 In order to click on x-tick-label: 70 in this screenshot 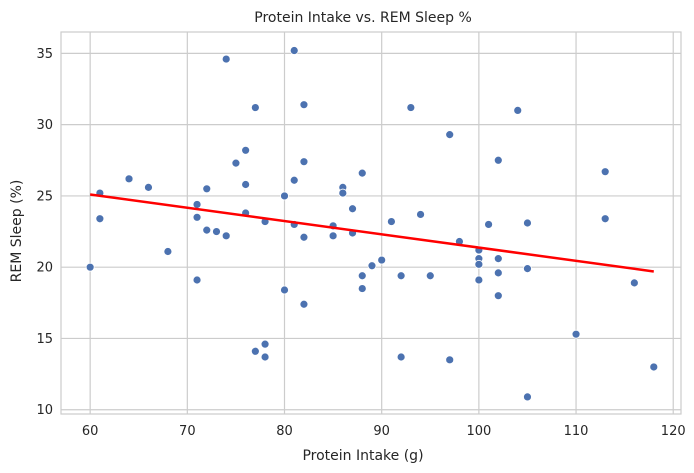, I will do `click(187, 431)`.